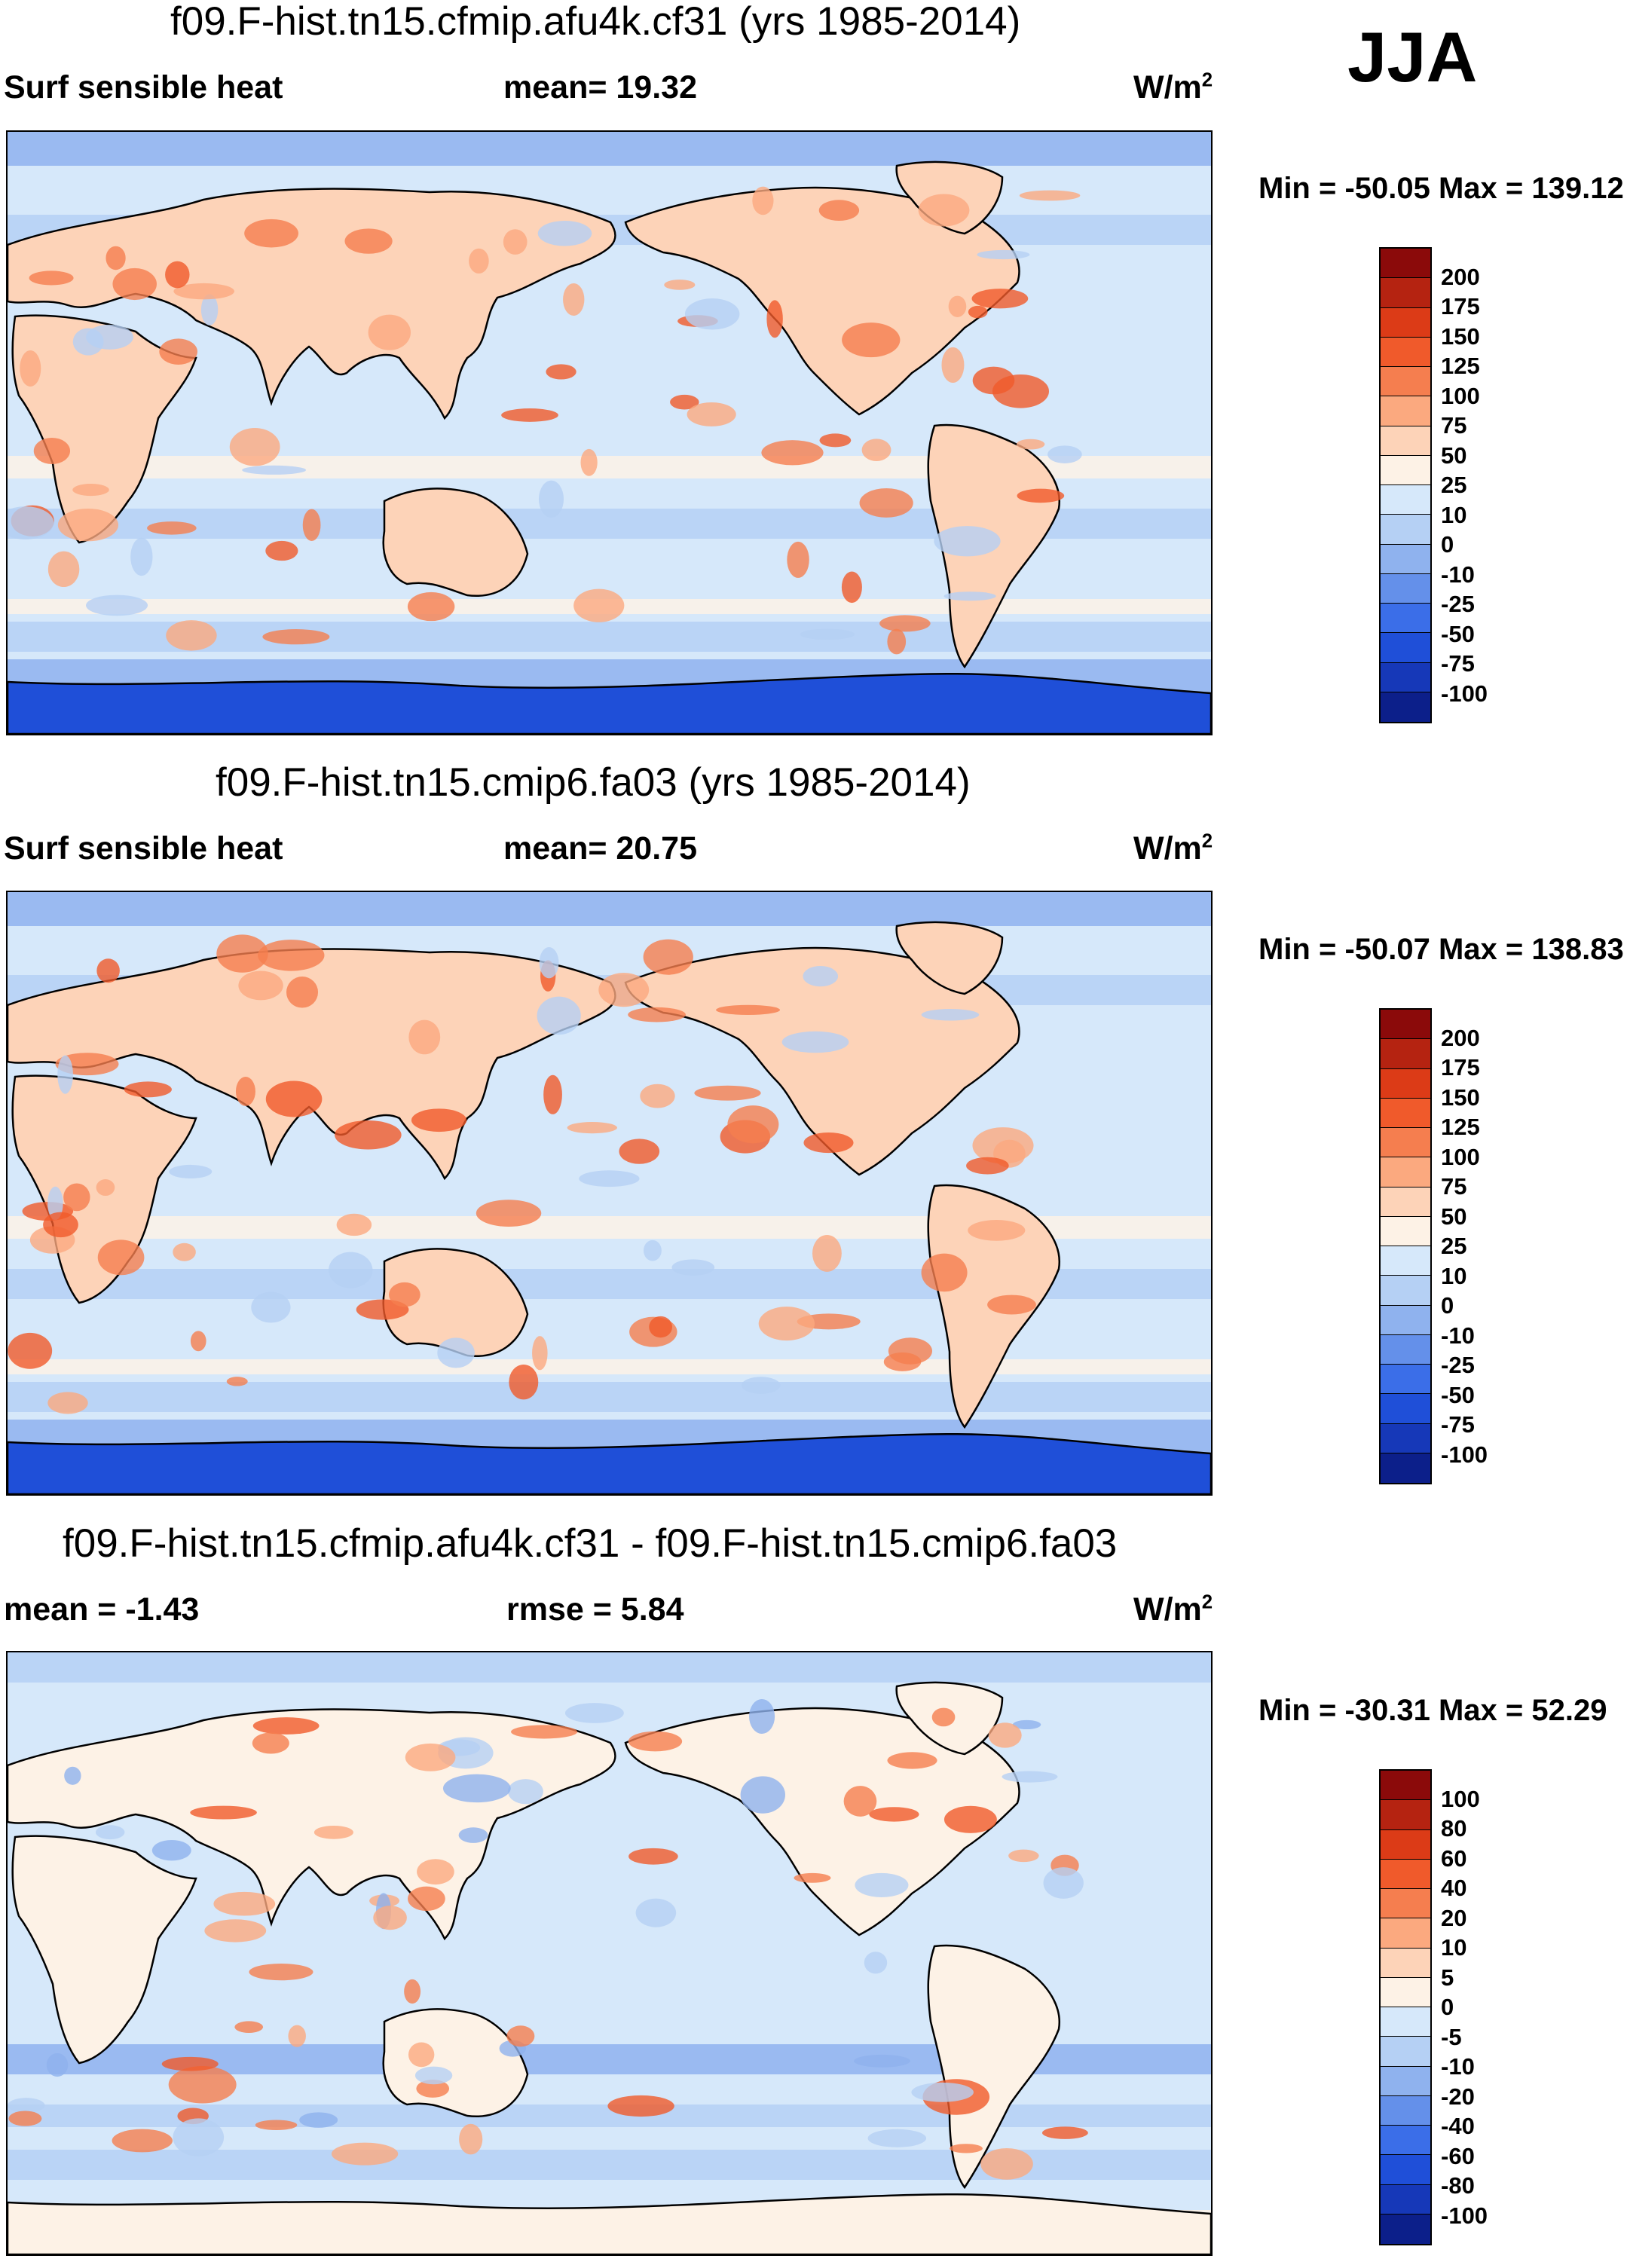  What do you see at coordinates (1447, 1977) in the screenshot?
I see `colorbar-tick-label: 5` at bounding box center [1447, 1977].